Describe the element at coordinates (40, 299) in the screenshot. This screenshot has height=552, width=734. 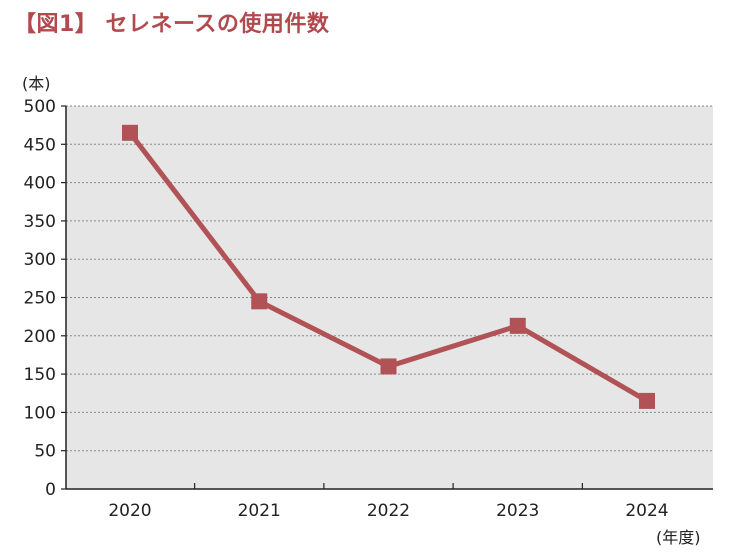
I see `y-tick-label: 250` at that location.